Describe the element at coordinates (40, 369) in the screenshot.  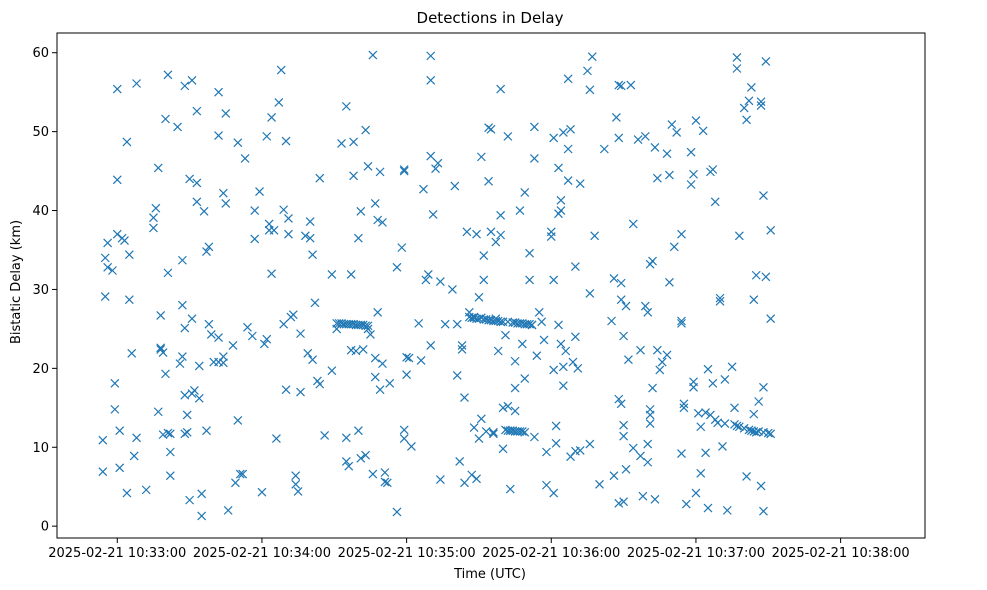
I see `y-tick-label: 20` at that location.